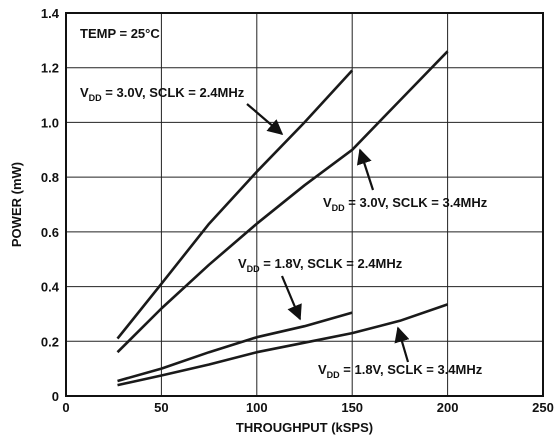  What do you see at coordinates (50, 68) in the screenshot?
I see `y-tick-label: 1.2` at bounding box center [50, 68].